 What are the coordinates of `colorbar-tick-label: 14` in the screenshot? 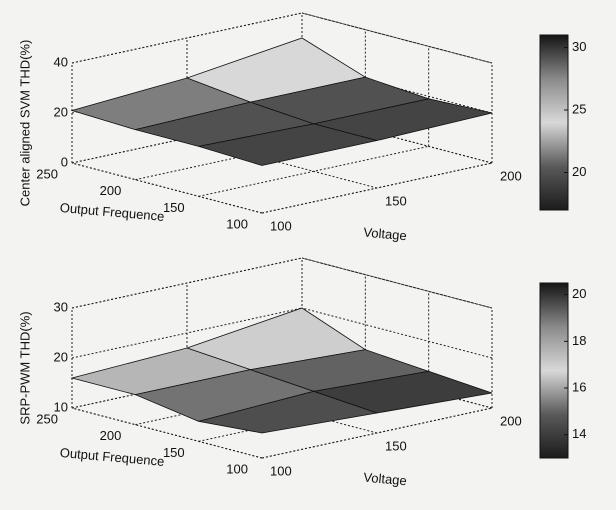 It's located at (579, 433).